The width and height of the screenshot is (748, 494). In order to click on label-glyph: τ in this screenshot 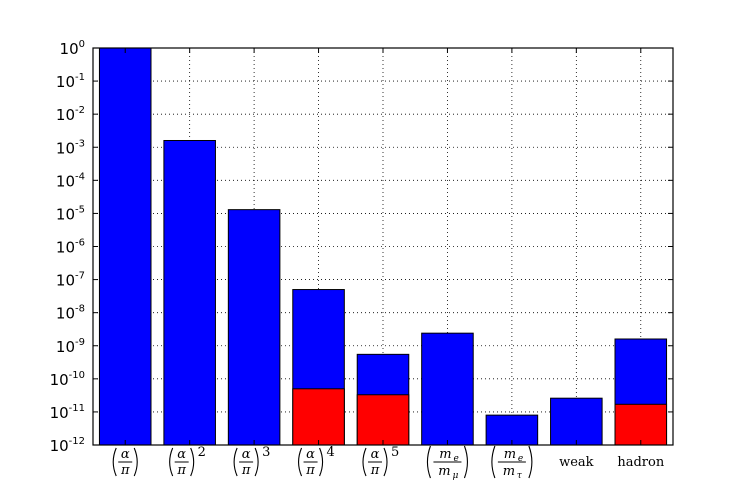, I will do `click(520, 476)`.